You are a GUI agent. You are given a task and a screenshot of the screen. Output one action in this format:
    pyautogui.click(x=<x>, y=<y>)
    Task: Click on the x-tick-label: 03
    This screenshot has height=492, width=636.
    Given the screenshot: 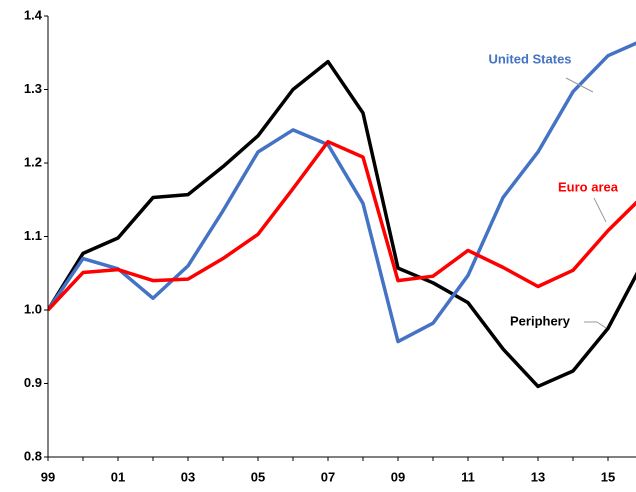 What is the action you would take?
    pyautogui.click(x=188, y=476)
    